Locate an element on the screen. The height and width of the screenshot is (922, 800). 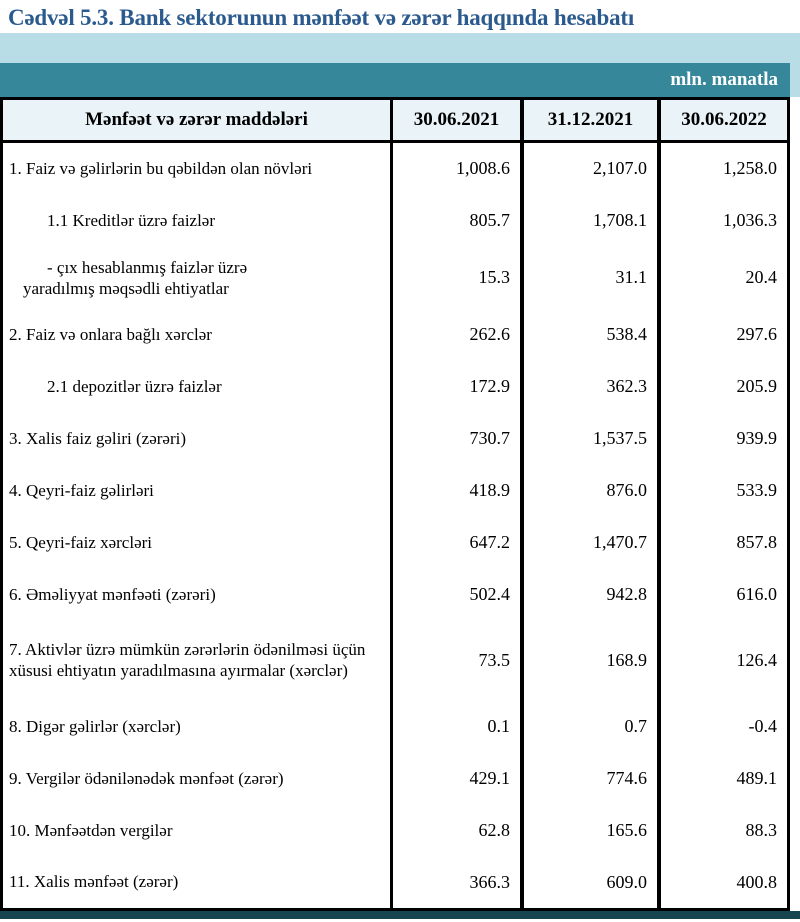
decor-band-bottom is located at coordinates (400, 915).